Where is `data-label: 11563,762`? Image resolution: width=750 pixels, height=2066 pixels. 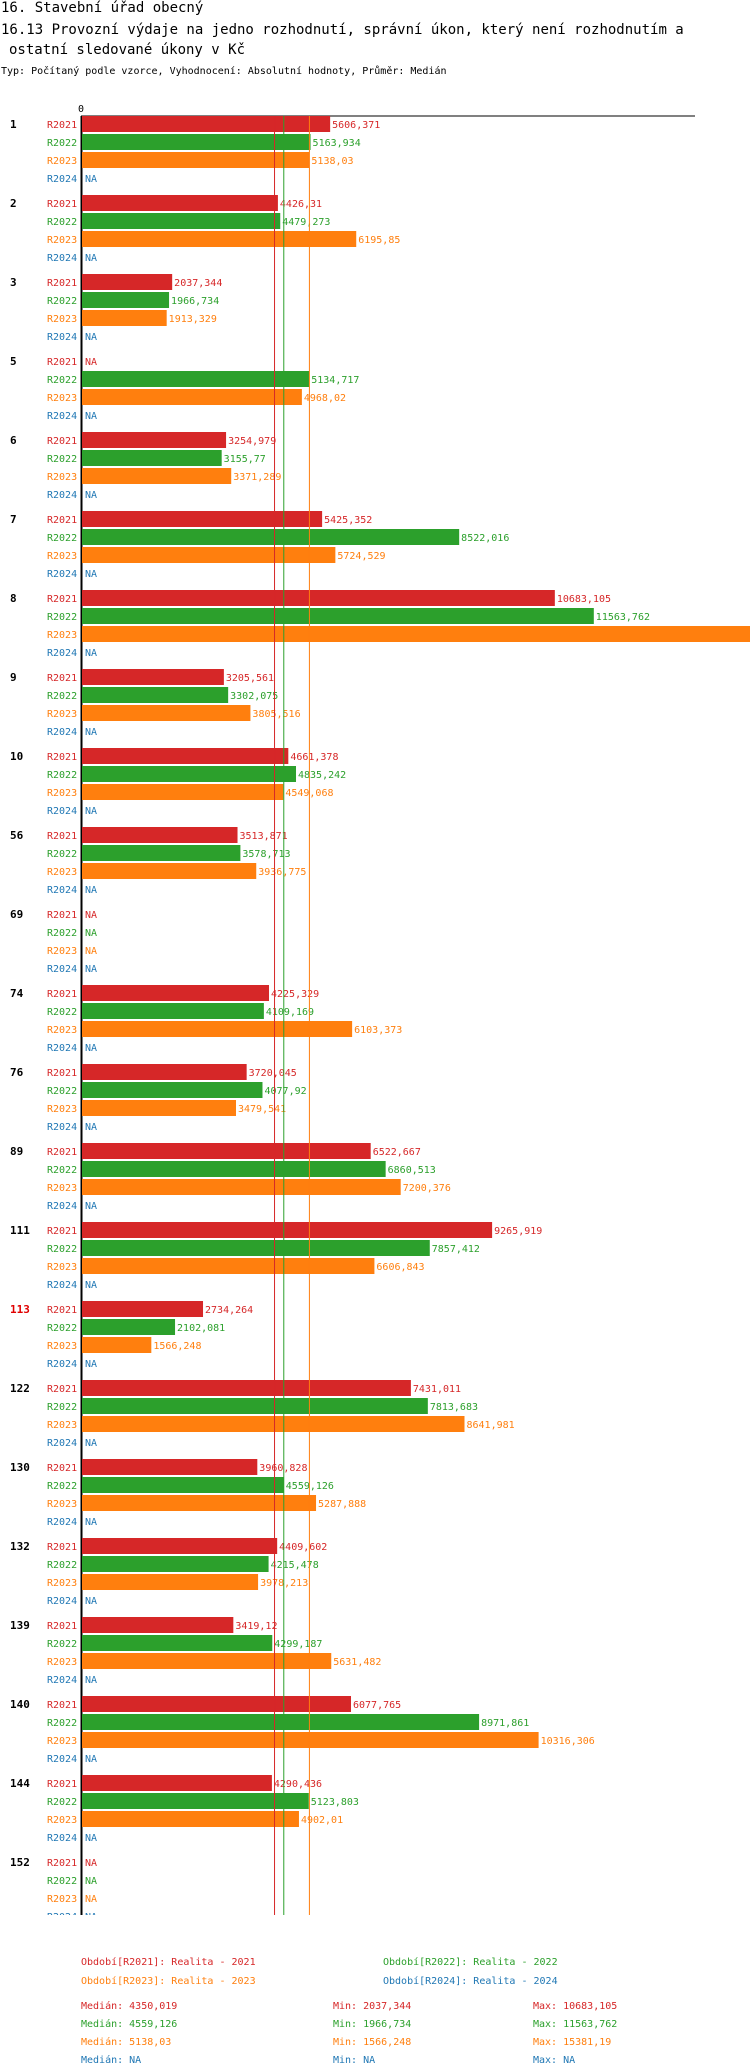 data-label: 11563,762 is located at coordinates (623, 617).